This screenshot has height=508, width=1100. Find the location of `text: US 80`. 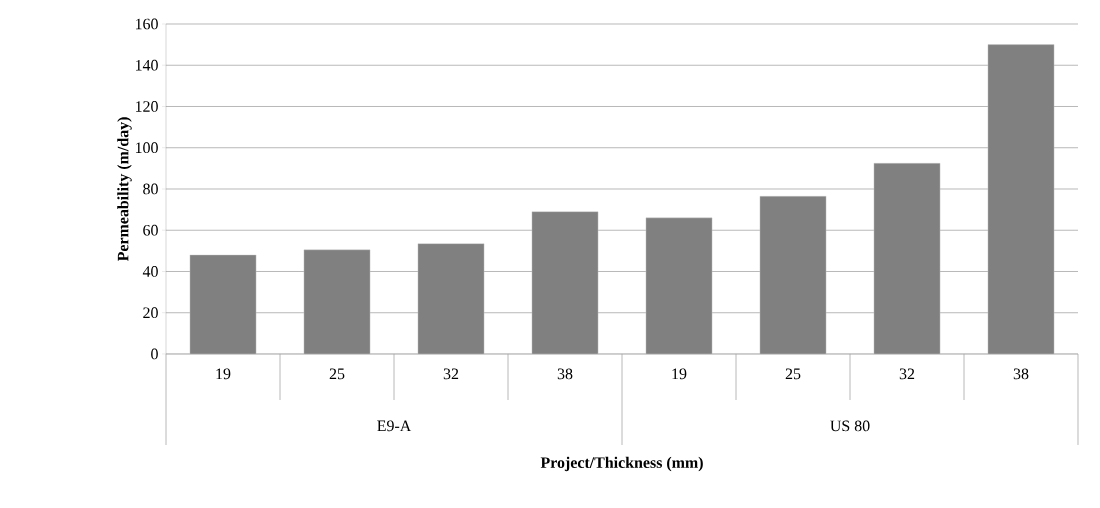

text: US 80 is located at coordinates (850, 426).